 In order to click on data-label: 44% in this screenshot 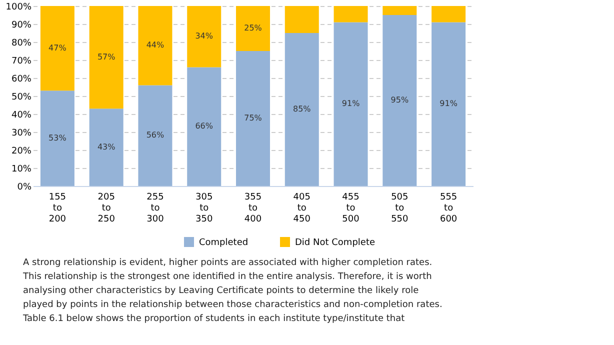, I will do `click(155, 45)`.